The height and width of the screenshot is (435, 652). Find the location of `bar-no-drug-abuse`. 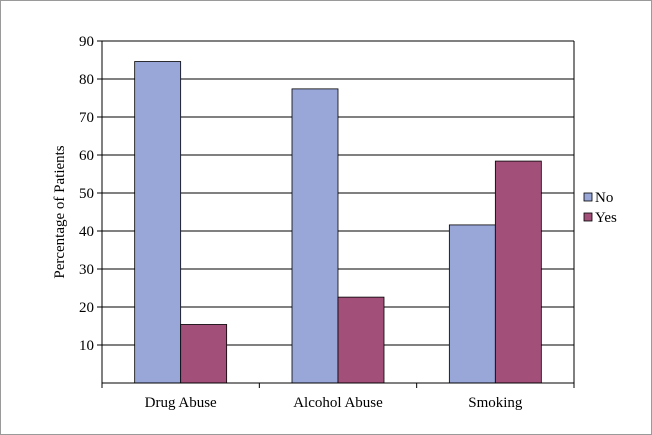

bar-no-drug-abuse is located at coordinates (158, 222).